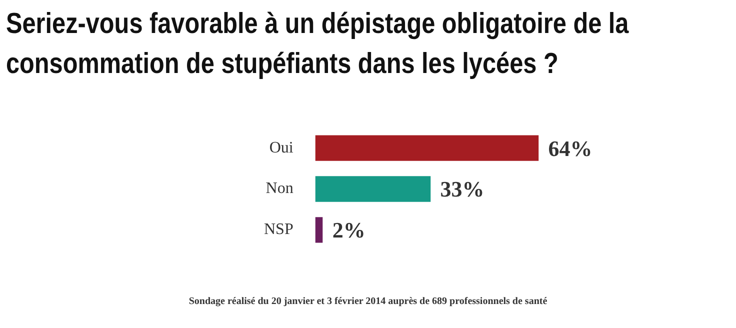  I want to click on text: Sondage réalisé du 20 janvier et 3 février 2014 auprès de 689 professionnels de santé, so click(368, 301).